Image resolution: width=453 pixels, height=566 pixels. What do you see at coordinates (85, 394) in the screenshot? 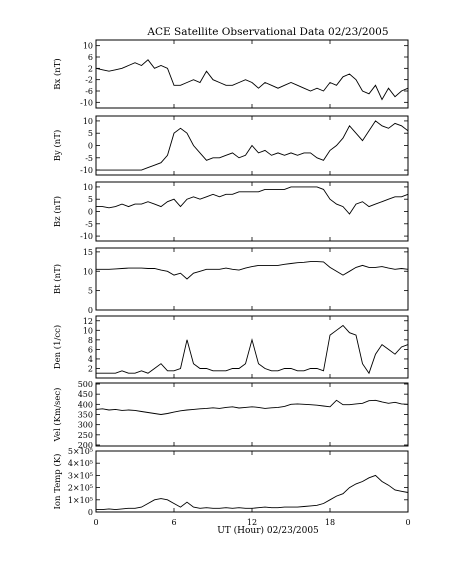
I see `y-tick-label: 450` at bounding box center [85, 394].